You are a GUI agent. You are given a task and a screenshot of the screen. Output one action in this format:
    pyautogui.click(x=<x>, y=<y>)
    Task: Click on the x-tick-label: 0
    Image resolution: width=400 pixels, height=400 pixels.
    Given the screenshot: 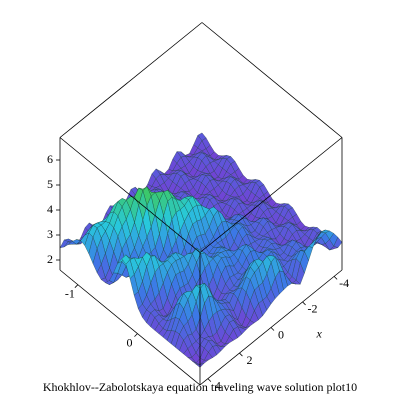 What is the action you would take?
    pyautogui.click(x=281, y=334)
    